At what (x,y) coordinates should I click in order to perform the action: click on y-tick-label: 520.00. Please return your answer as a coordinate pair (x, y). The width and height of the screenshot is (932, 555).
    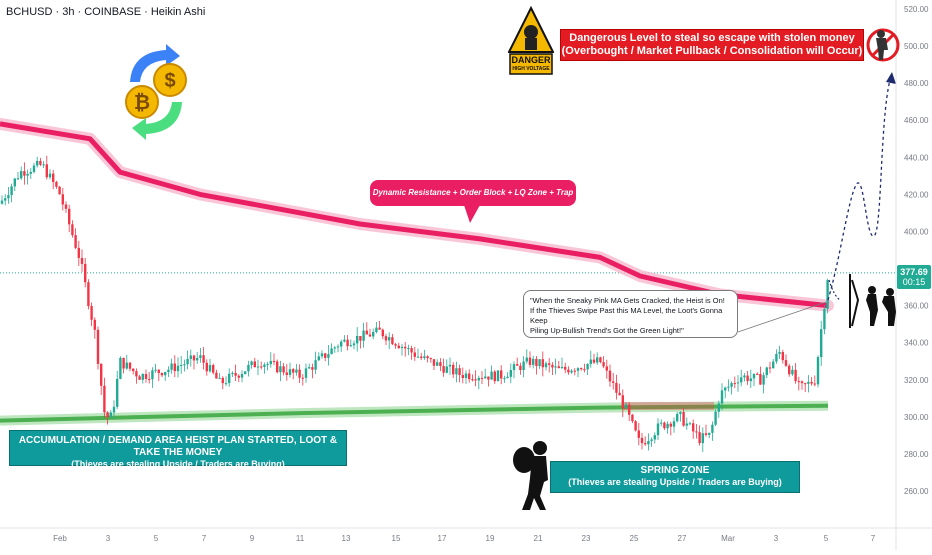
    Looking at the image, I should click on (916, 9).